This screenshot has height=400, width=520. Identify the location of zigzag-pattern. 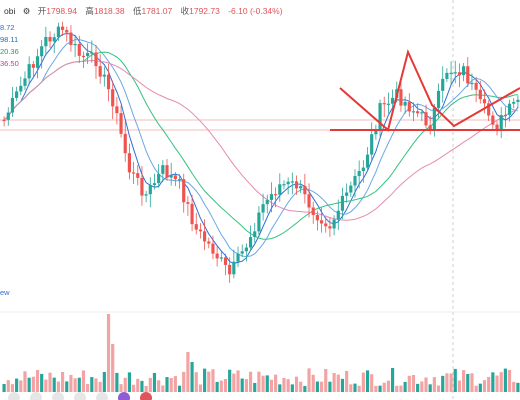
(429, 90).